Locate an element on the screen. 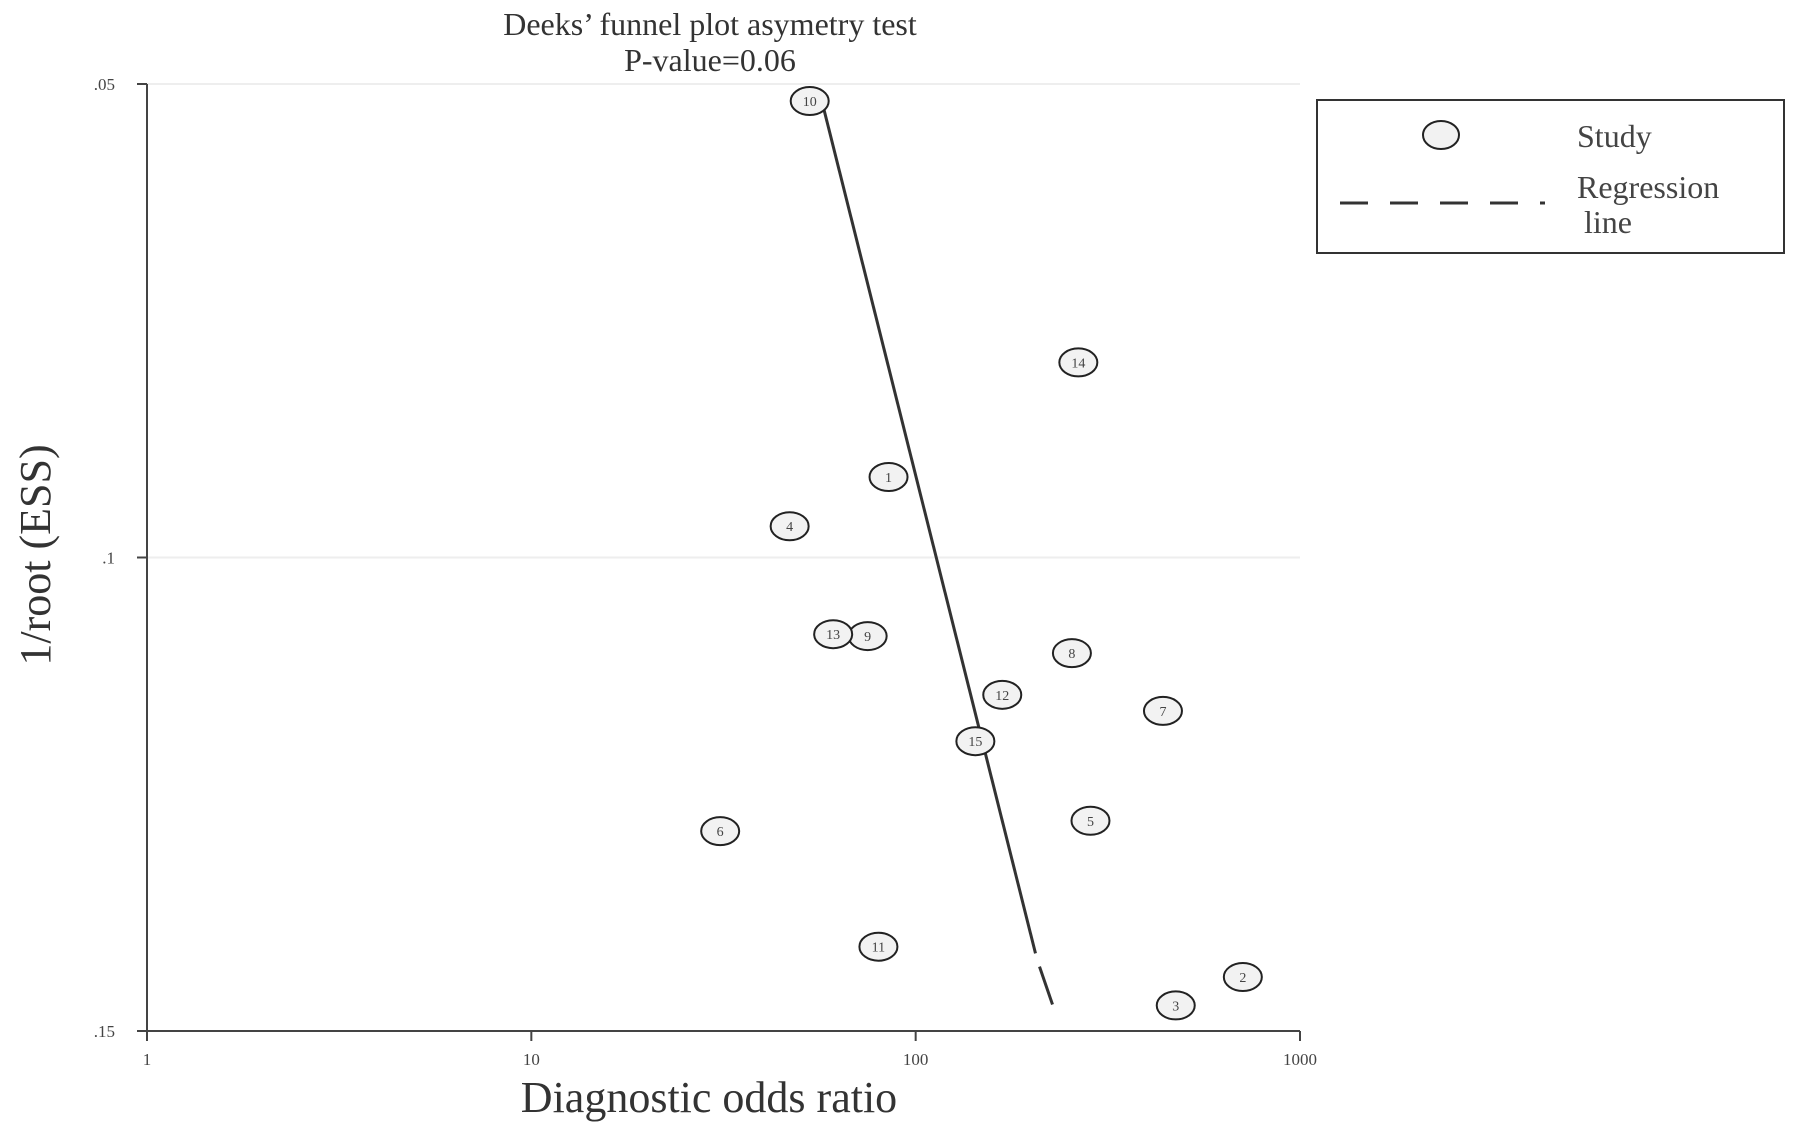  study-point-label: 14 is located at coordinates (1078, 363).